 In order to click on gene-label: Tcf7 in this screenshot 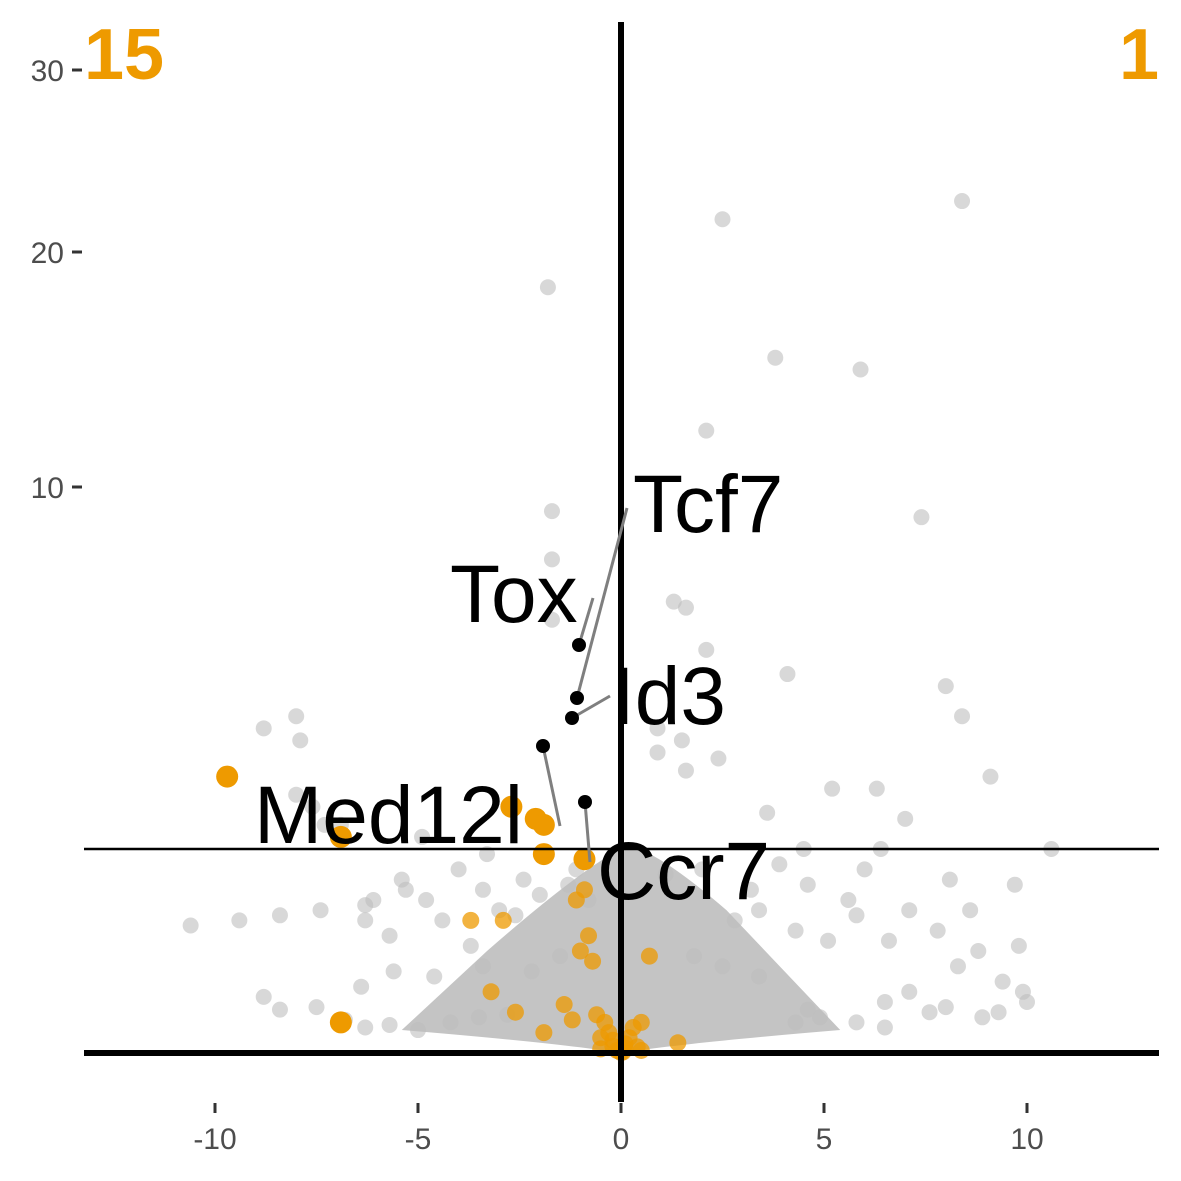, I will do `click(708, 504)`.